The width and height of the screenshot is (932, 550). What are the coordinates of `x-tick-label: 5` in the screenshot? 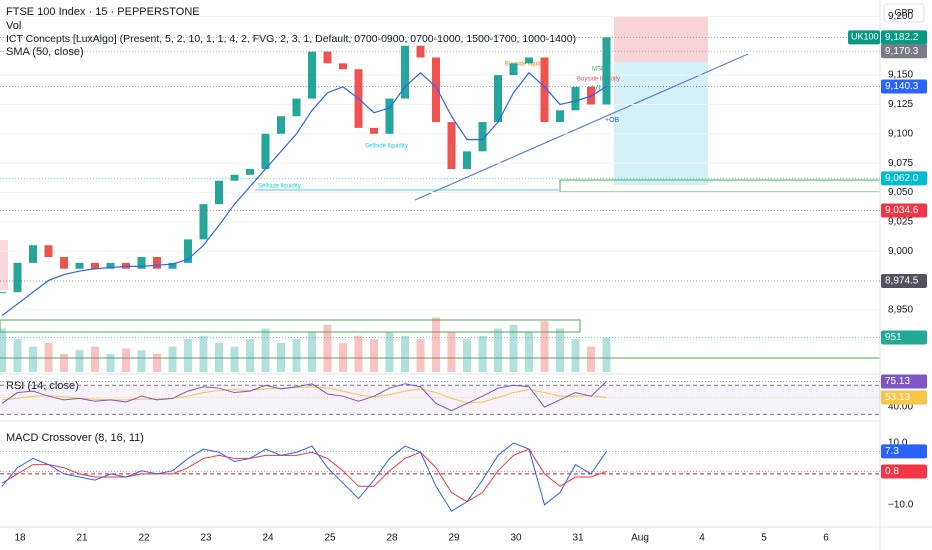 It's located at (764, 538).